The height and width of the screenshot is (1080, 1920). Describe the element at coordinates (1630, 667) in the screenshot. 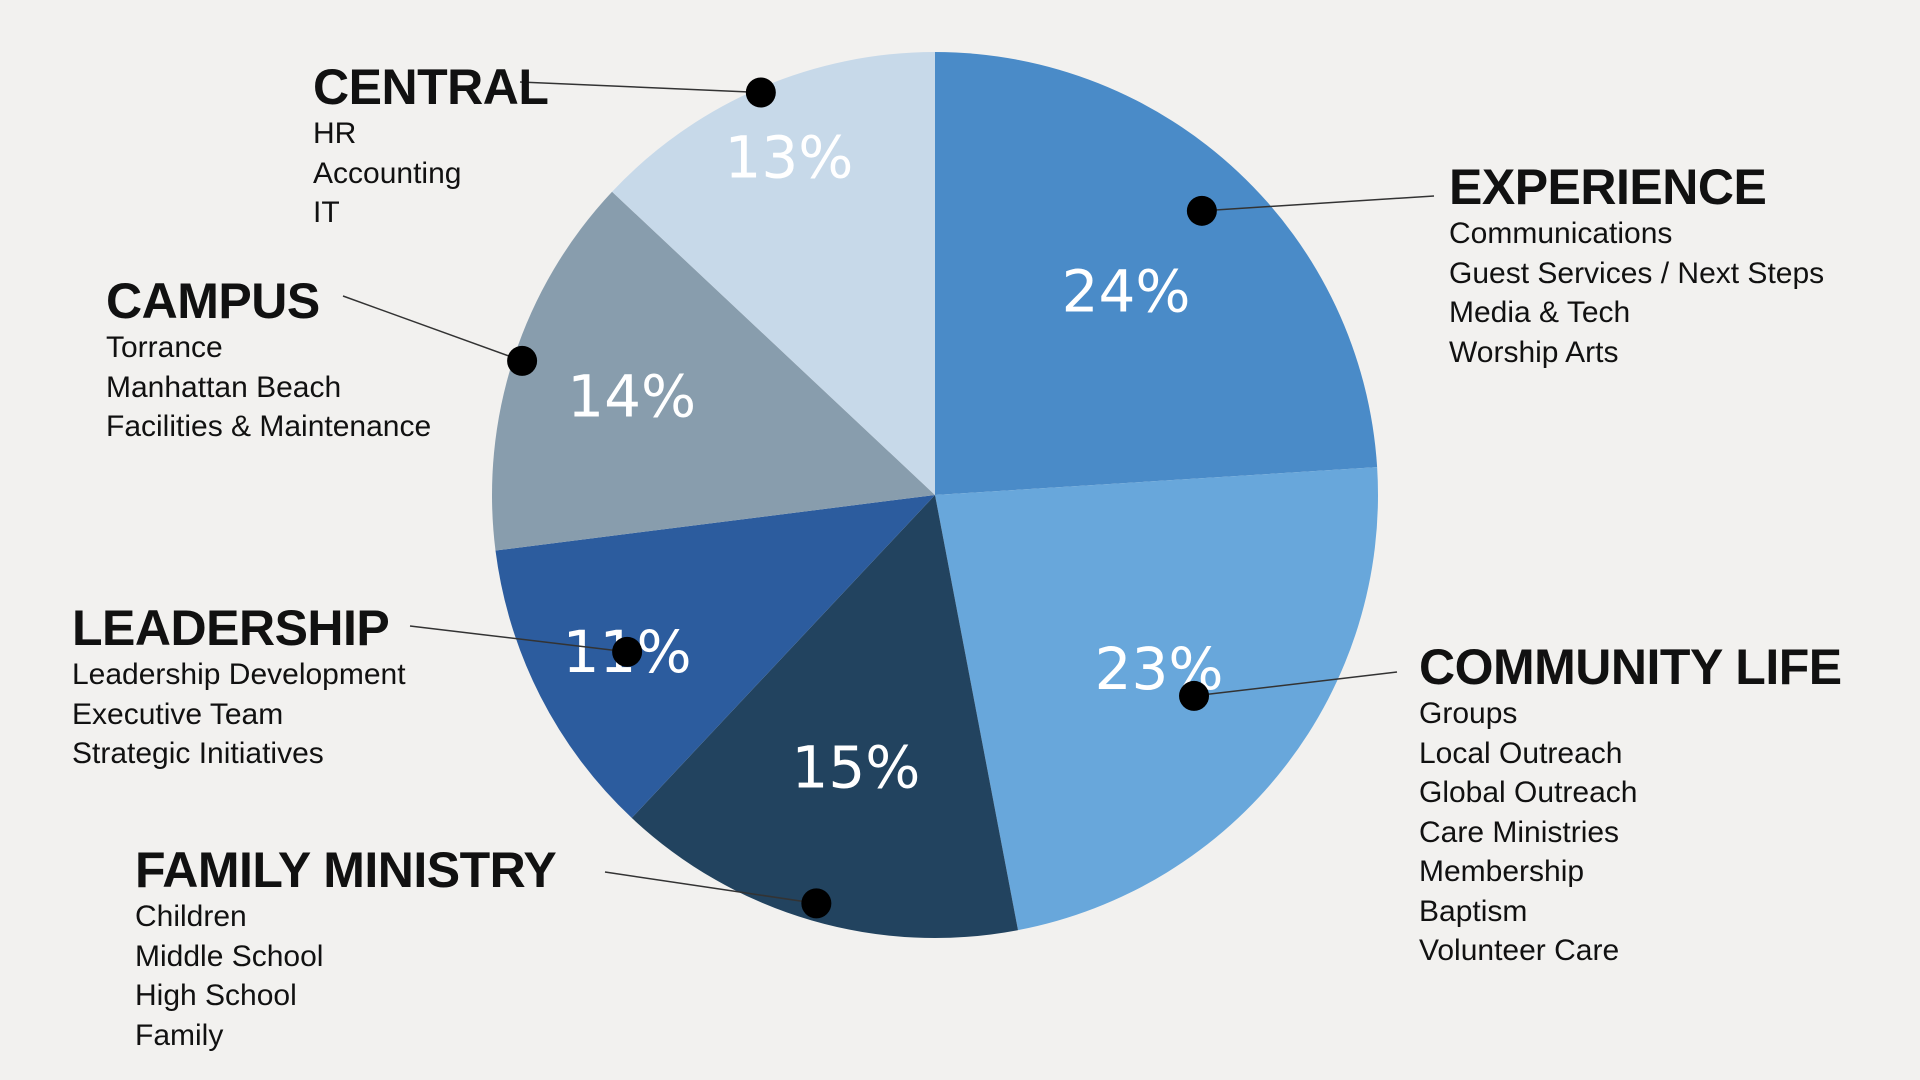

I see `slice-name: COMMUNITY LIFE` at that location.